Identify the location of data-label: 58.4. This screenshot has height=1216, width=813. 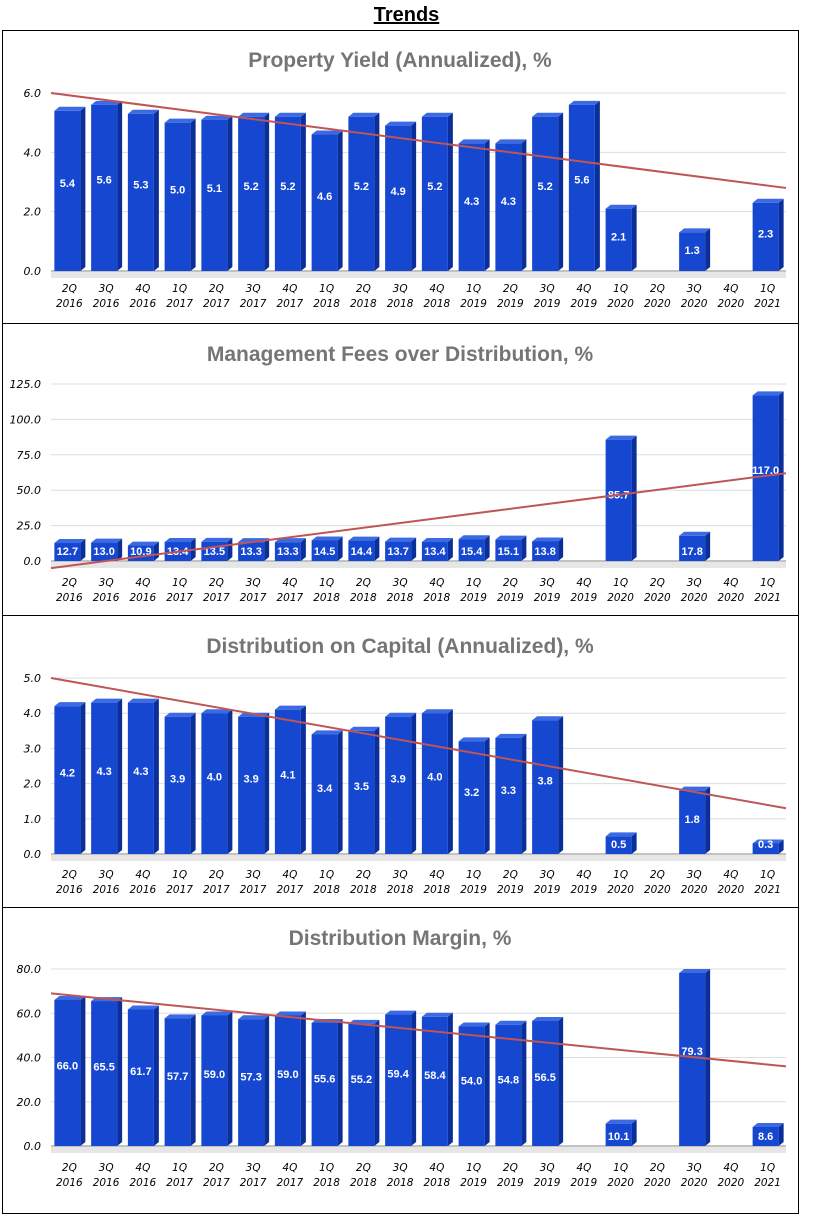
(435, 1076).